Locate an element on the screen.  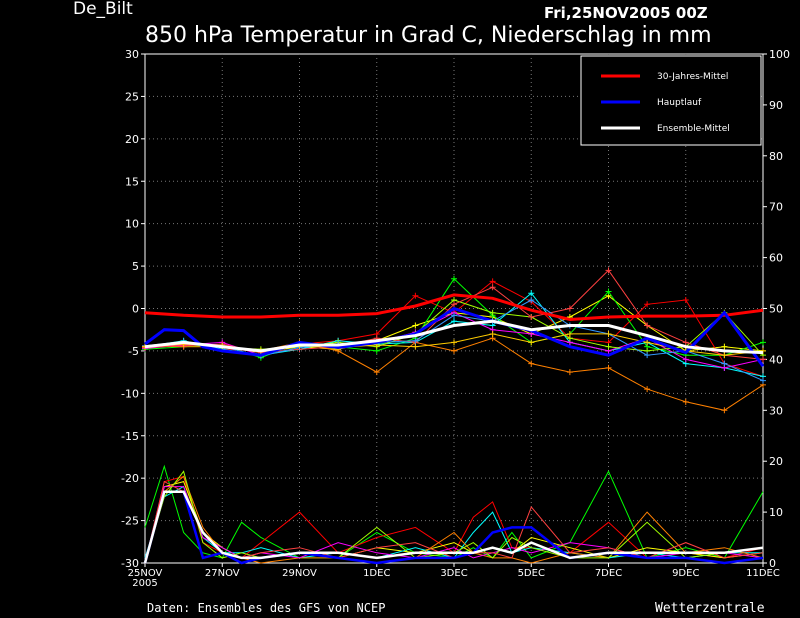
y-left-tick-label: -10 is located at coordinates (130, 393).